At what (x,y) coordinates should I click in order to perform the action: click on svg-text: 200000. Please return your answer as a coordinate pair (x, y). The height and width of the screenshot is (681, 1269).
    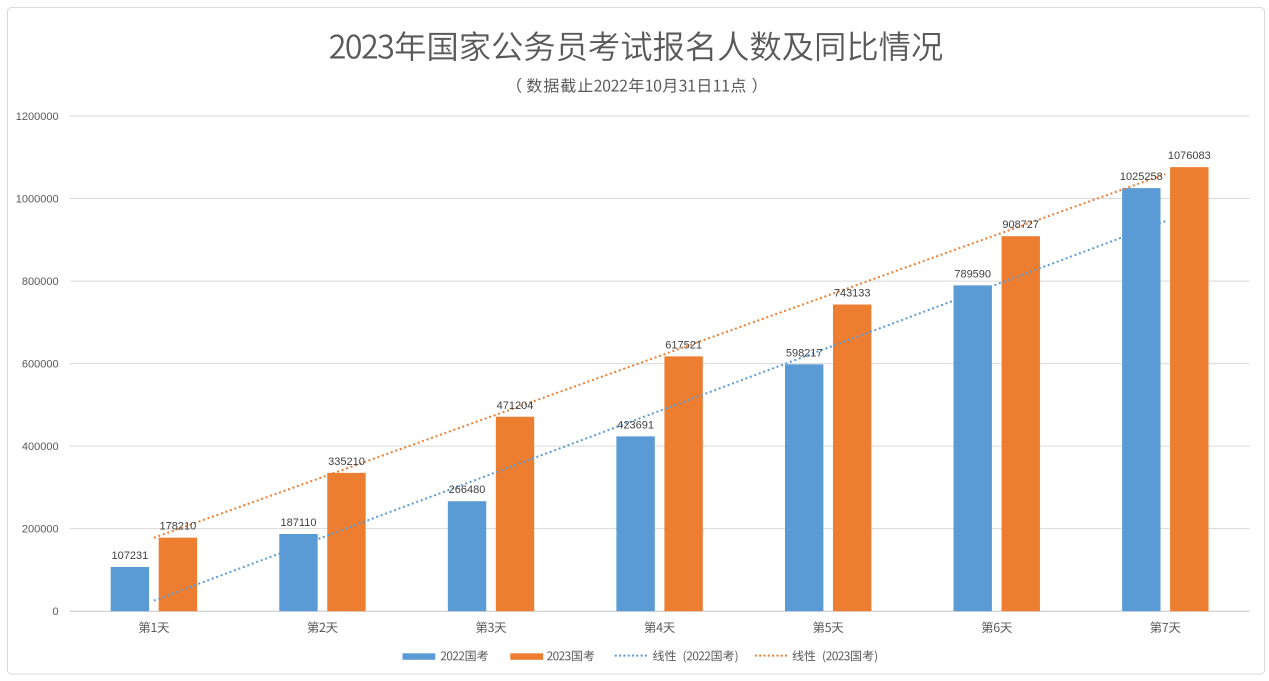
    Looking at the image, I should click on (40, 530).